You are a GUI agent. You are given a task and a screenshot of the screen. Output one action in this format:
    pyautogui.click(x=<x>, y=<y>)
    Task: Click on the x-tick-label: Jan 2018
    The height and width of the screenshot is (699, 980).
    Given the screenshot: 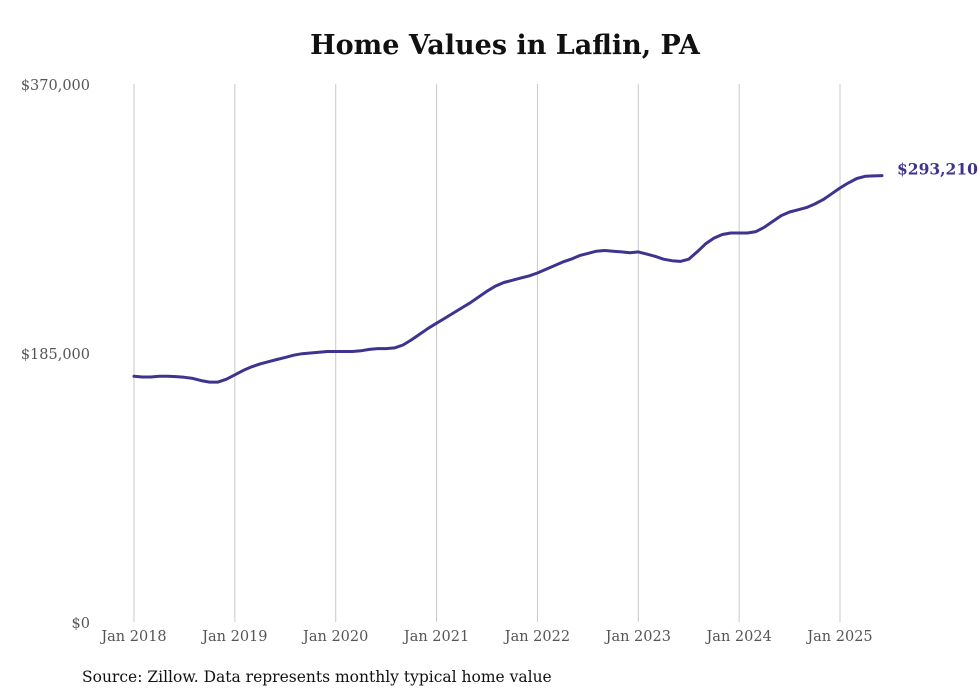 What is the action you would take?
    pyautogui.click(x=132, y=637)
    